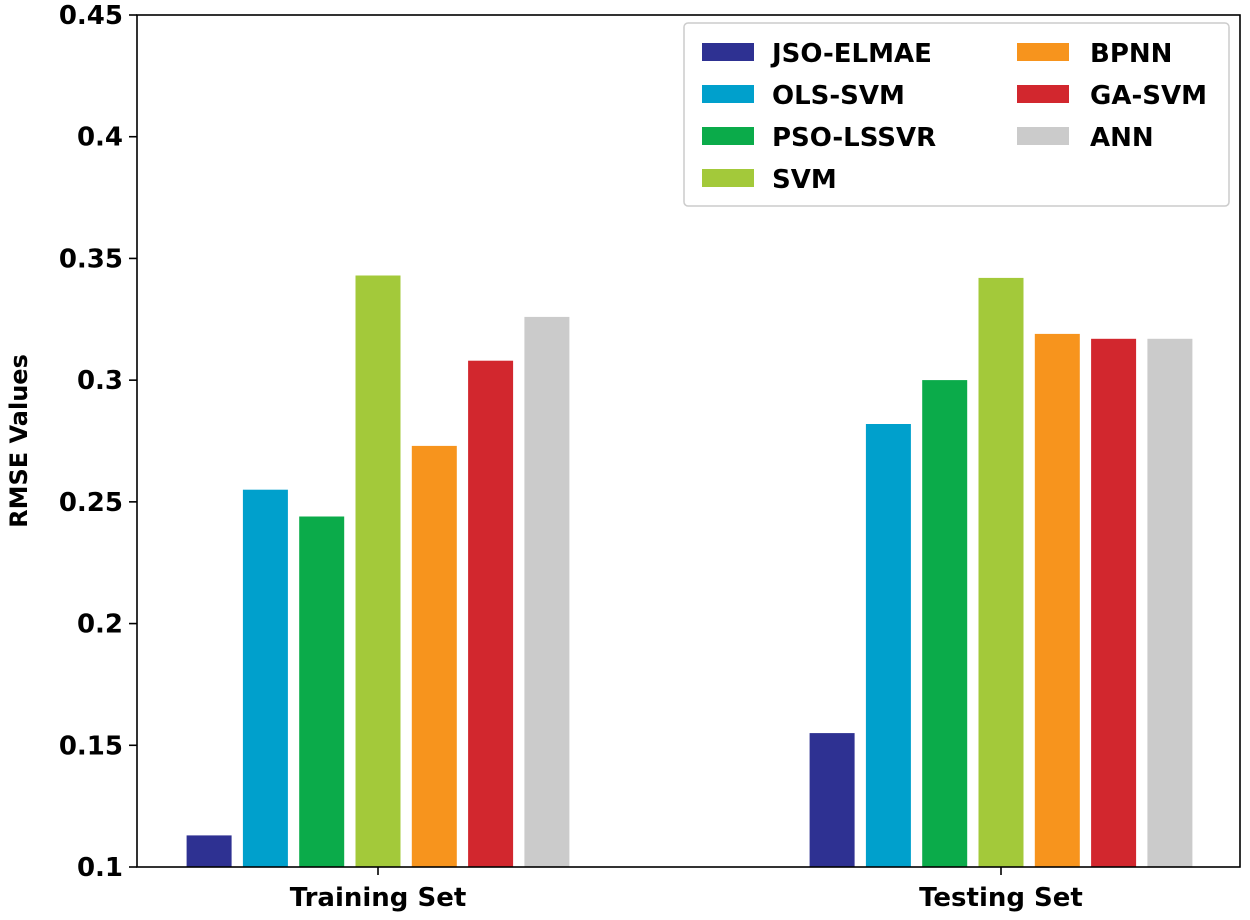 Image resolution: width=1250 pixels, height=920 pixels. Describe the element at coordinates (728, 94) in the screenshot. I see `legend-swatch-ols-svm` at that location.